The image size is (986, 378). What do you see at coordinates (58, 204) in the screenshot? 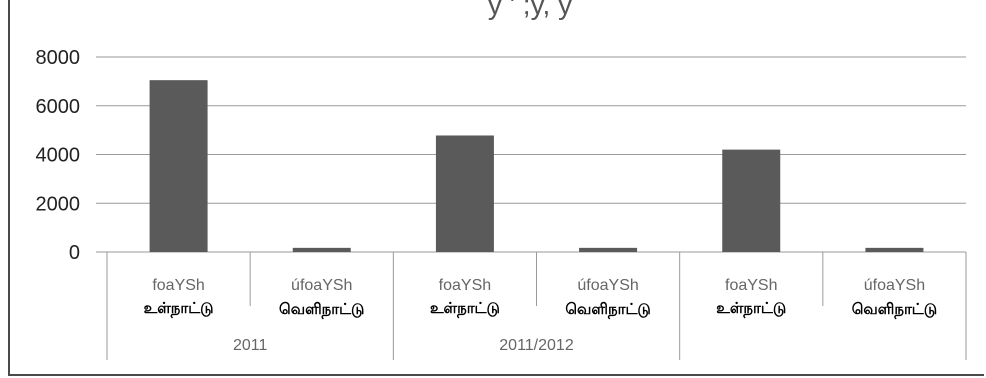
I see `y-tick-label: 2000` at bounding box center [58, 204].